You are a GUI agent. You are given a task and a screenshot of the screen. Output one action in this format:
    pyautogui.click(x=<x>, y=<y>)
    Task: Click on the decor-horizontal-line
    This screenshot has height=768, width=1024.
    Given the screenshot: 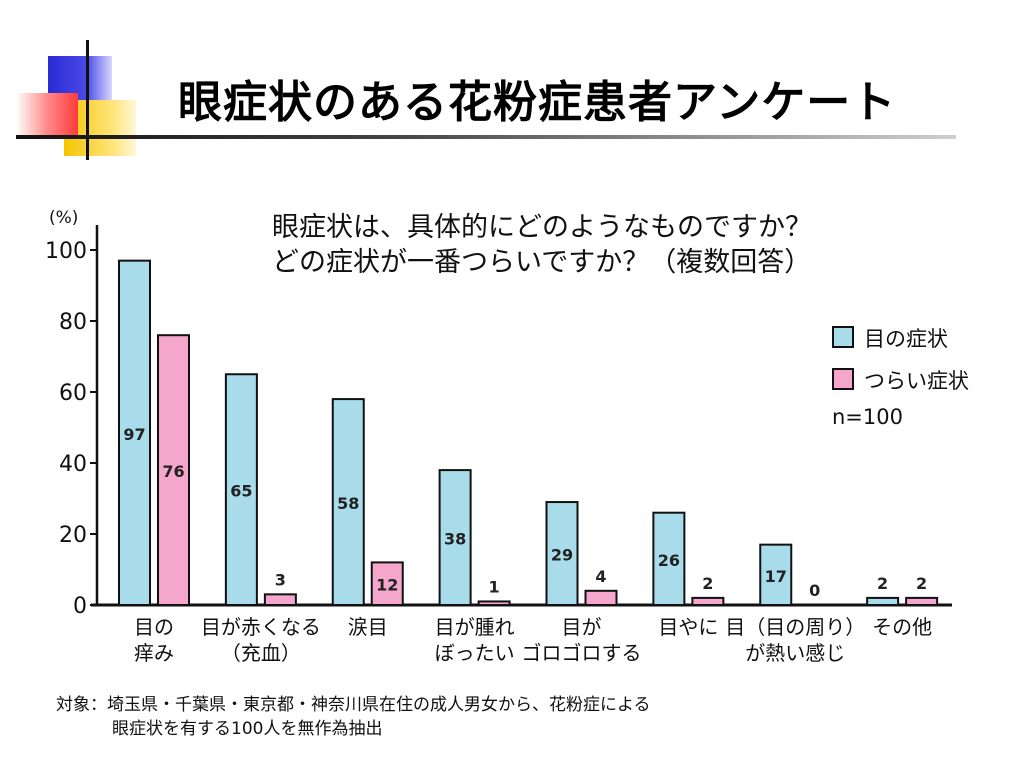 What is the action you would take?
    pyautogui.click(x=486, y=137)
    